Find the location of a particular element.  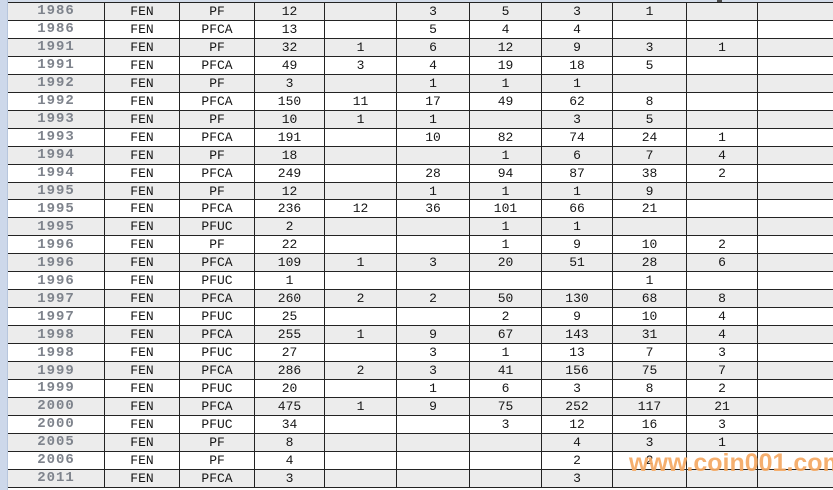

grade-count-cell: 8 is located at coordinates (650, 388).